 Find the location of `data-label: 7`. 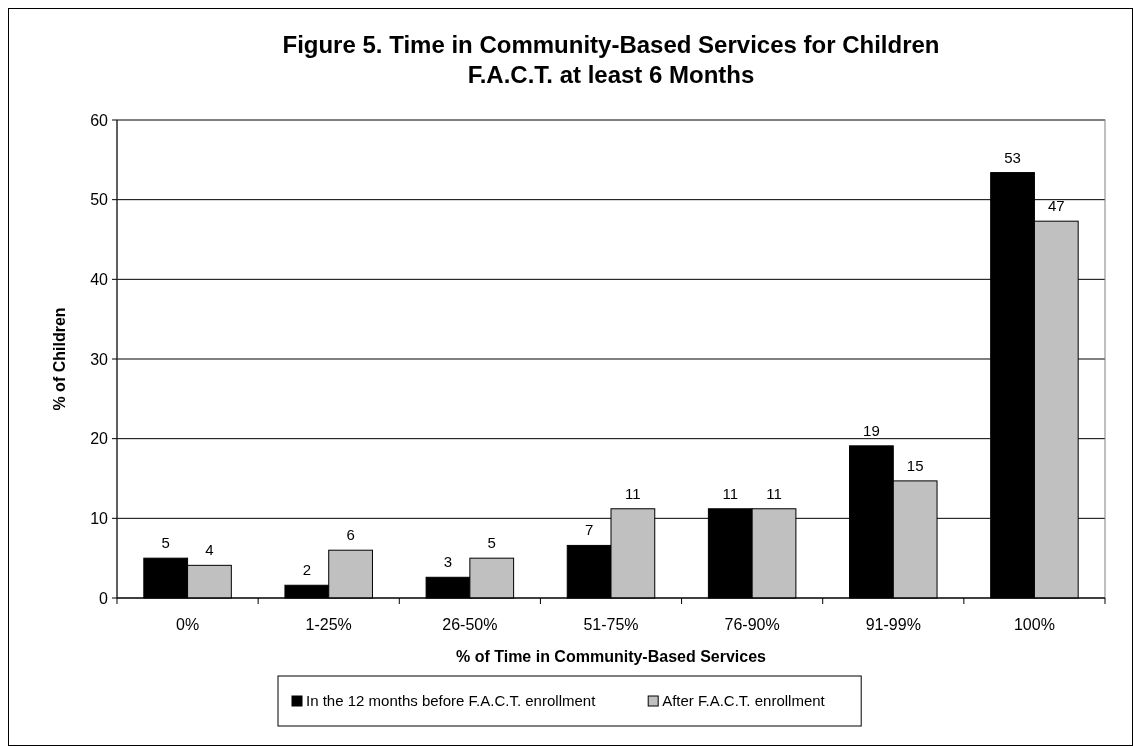

data-label: 7 is located at coordinates (589, 530).